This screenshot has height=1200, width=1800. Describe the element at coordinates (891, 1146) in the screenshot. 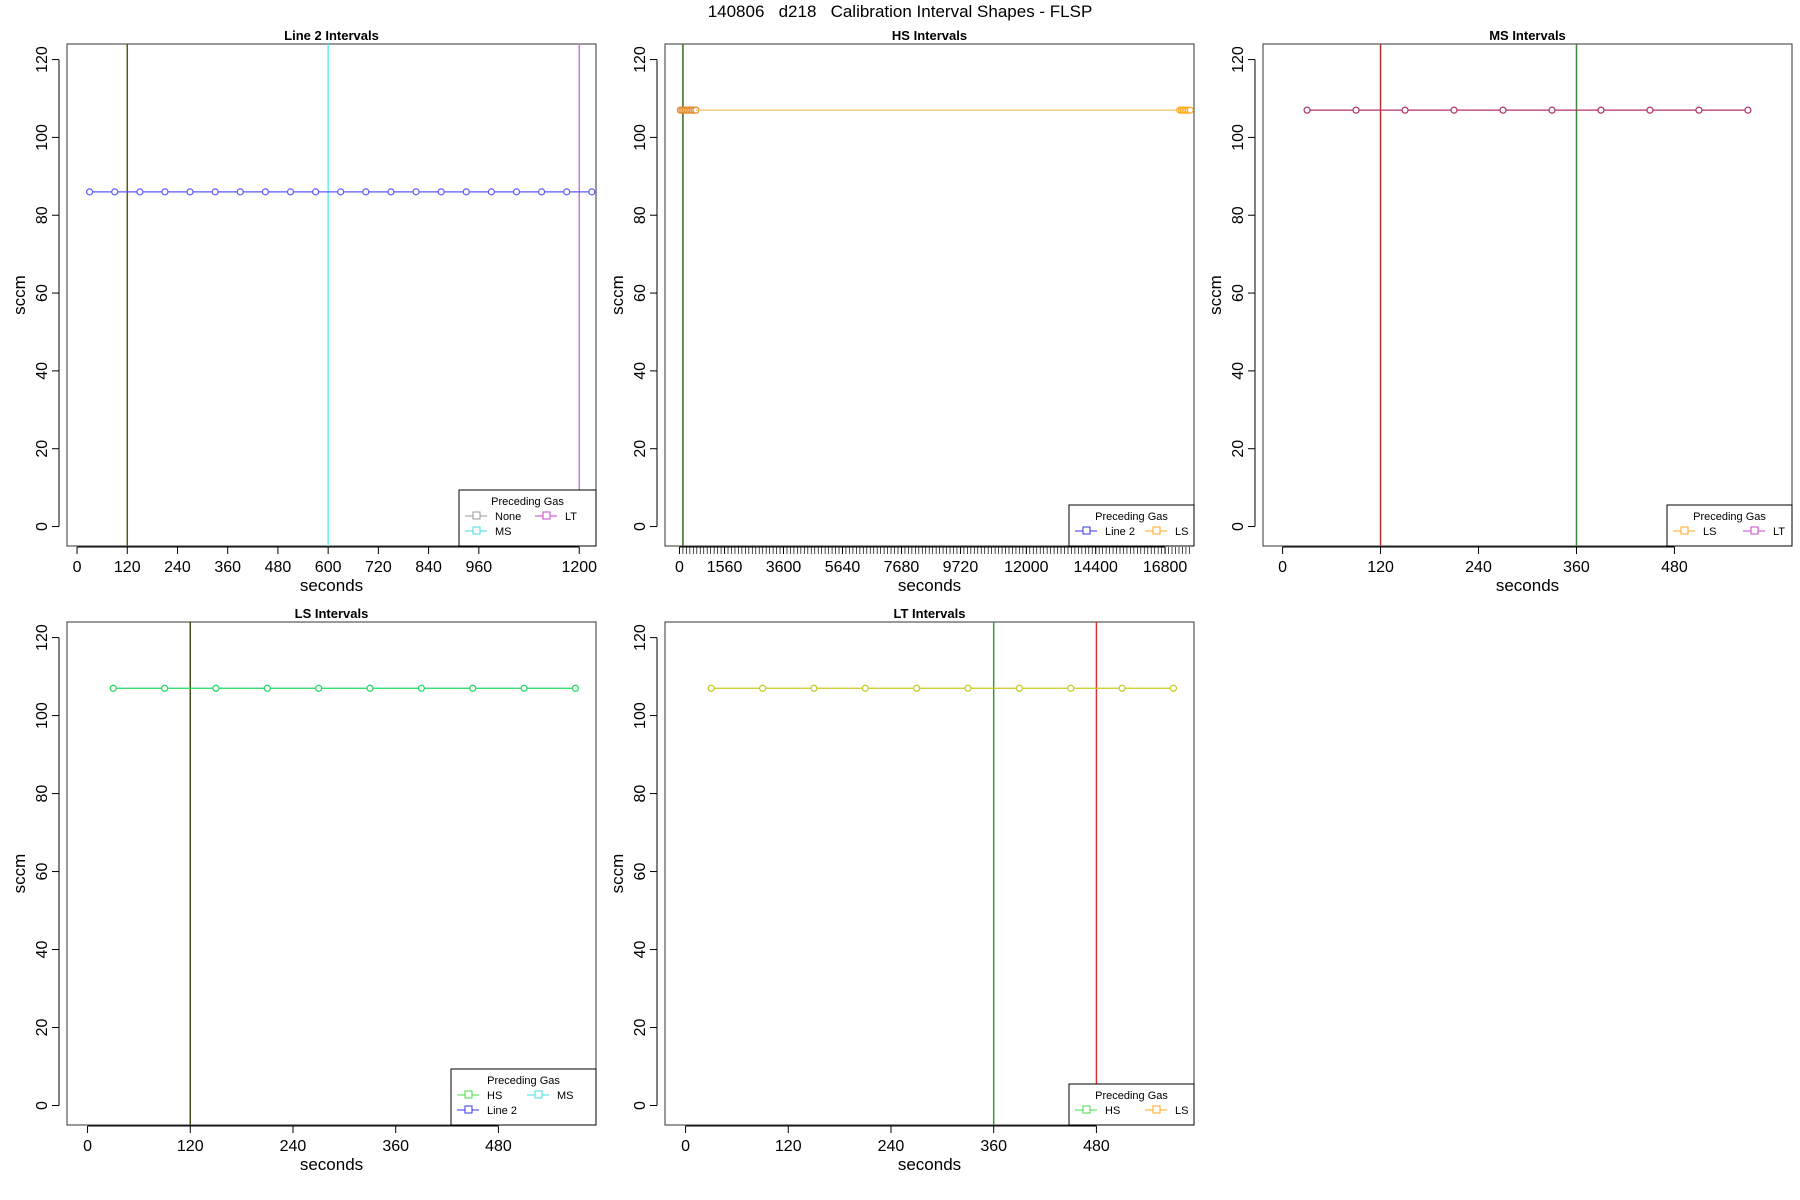

I see `x-tick-label: 240` at that location.